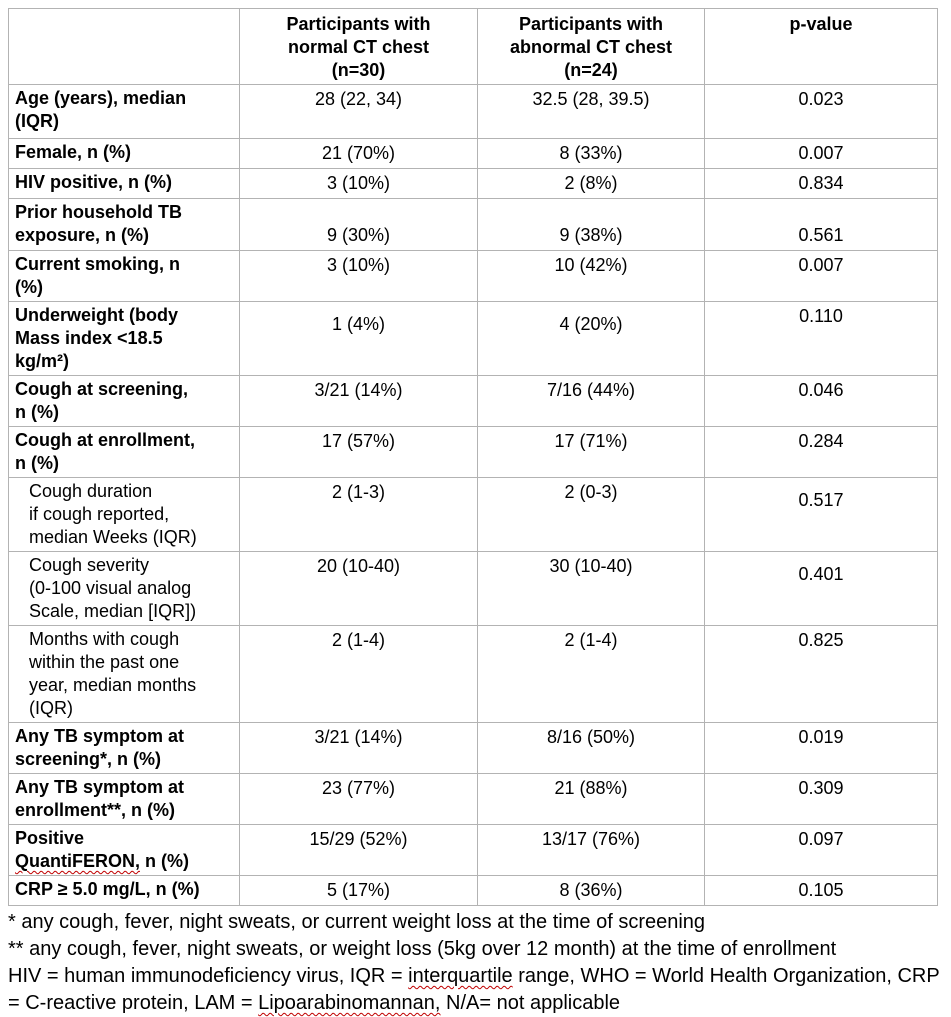 This screenshot has width=951, height=1017. Describe the element at coordinates (821, 46) in the screenshot. I see `header-p-value: p-value` at that location.